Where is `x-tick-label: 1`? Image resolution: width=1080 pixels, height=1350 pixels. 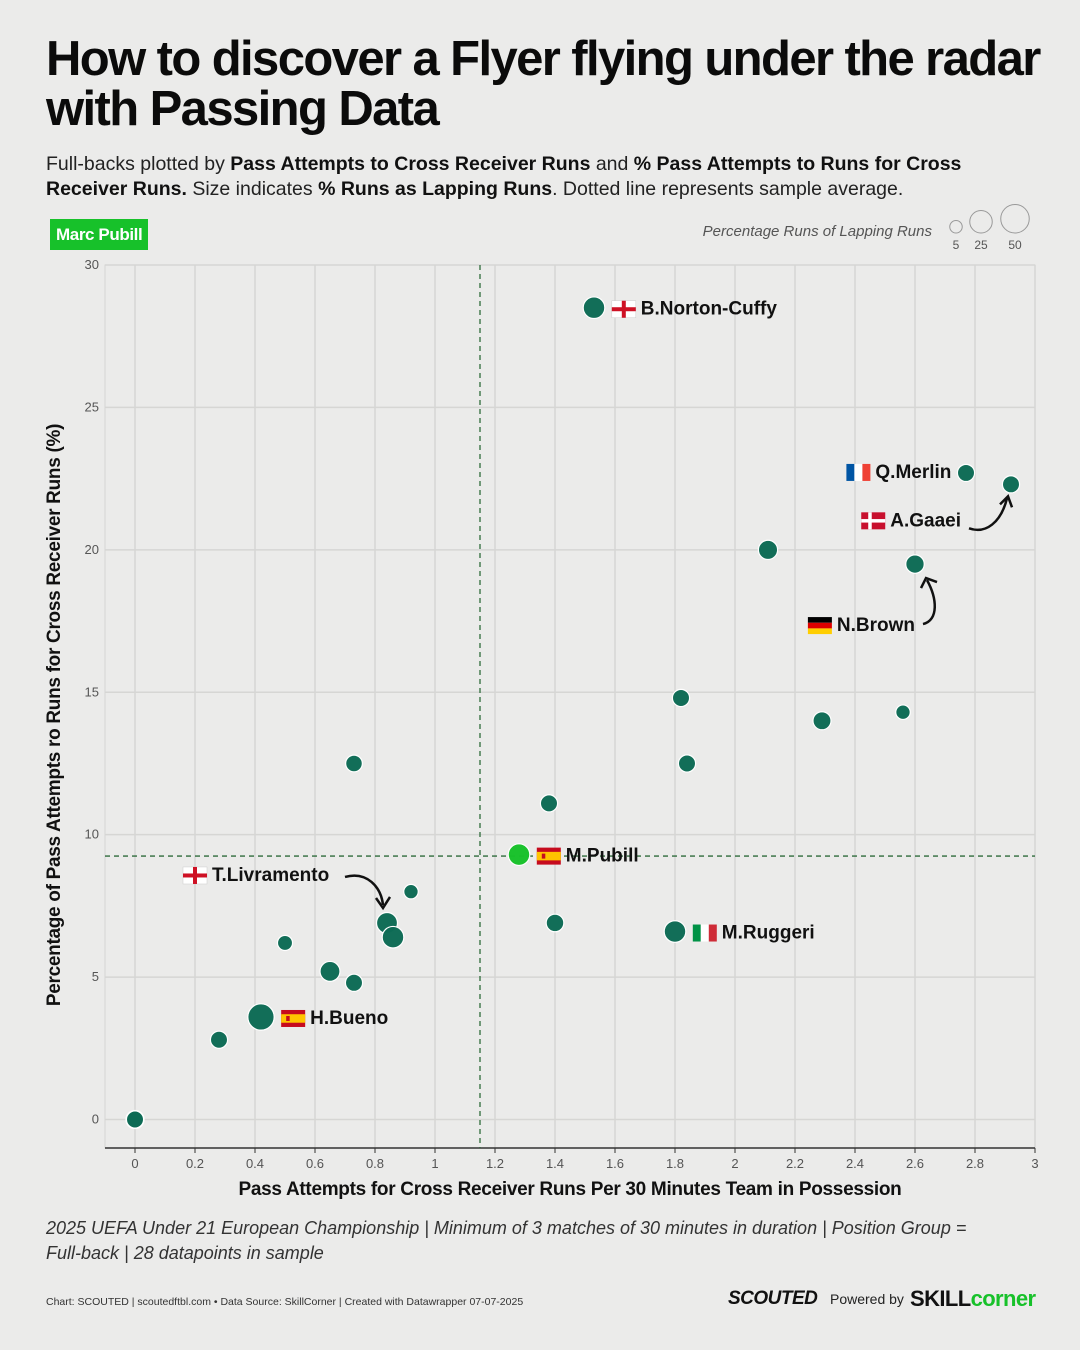 x-tick-label: 1 is located at coordinates (434, 1163).